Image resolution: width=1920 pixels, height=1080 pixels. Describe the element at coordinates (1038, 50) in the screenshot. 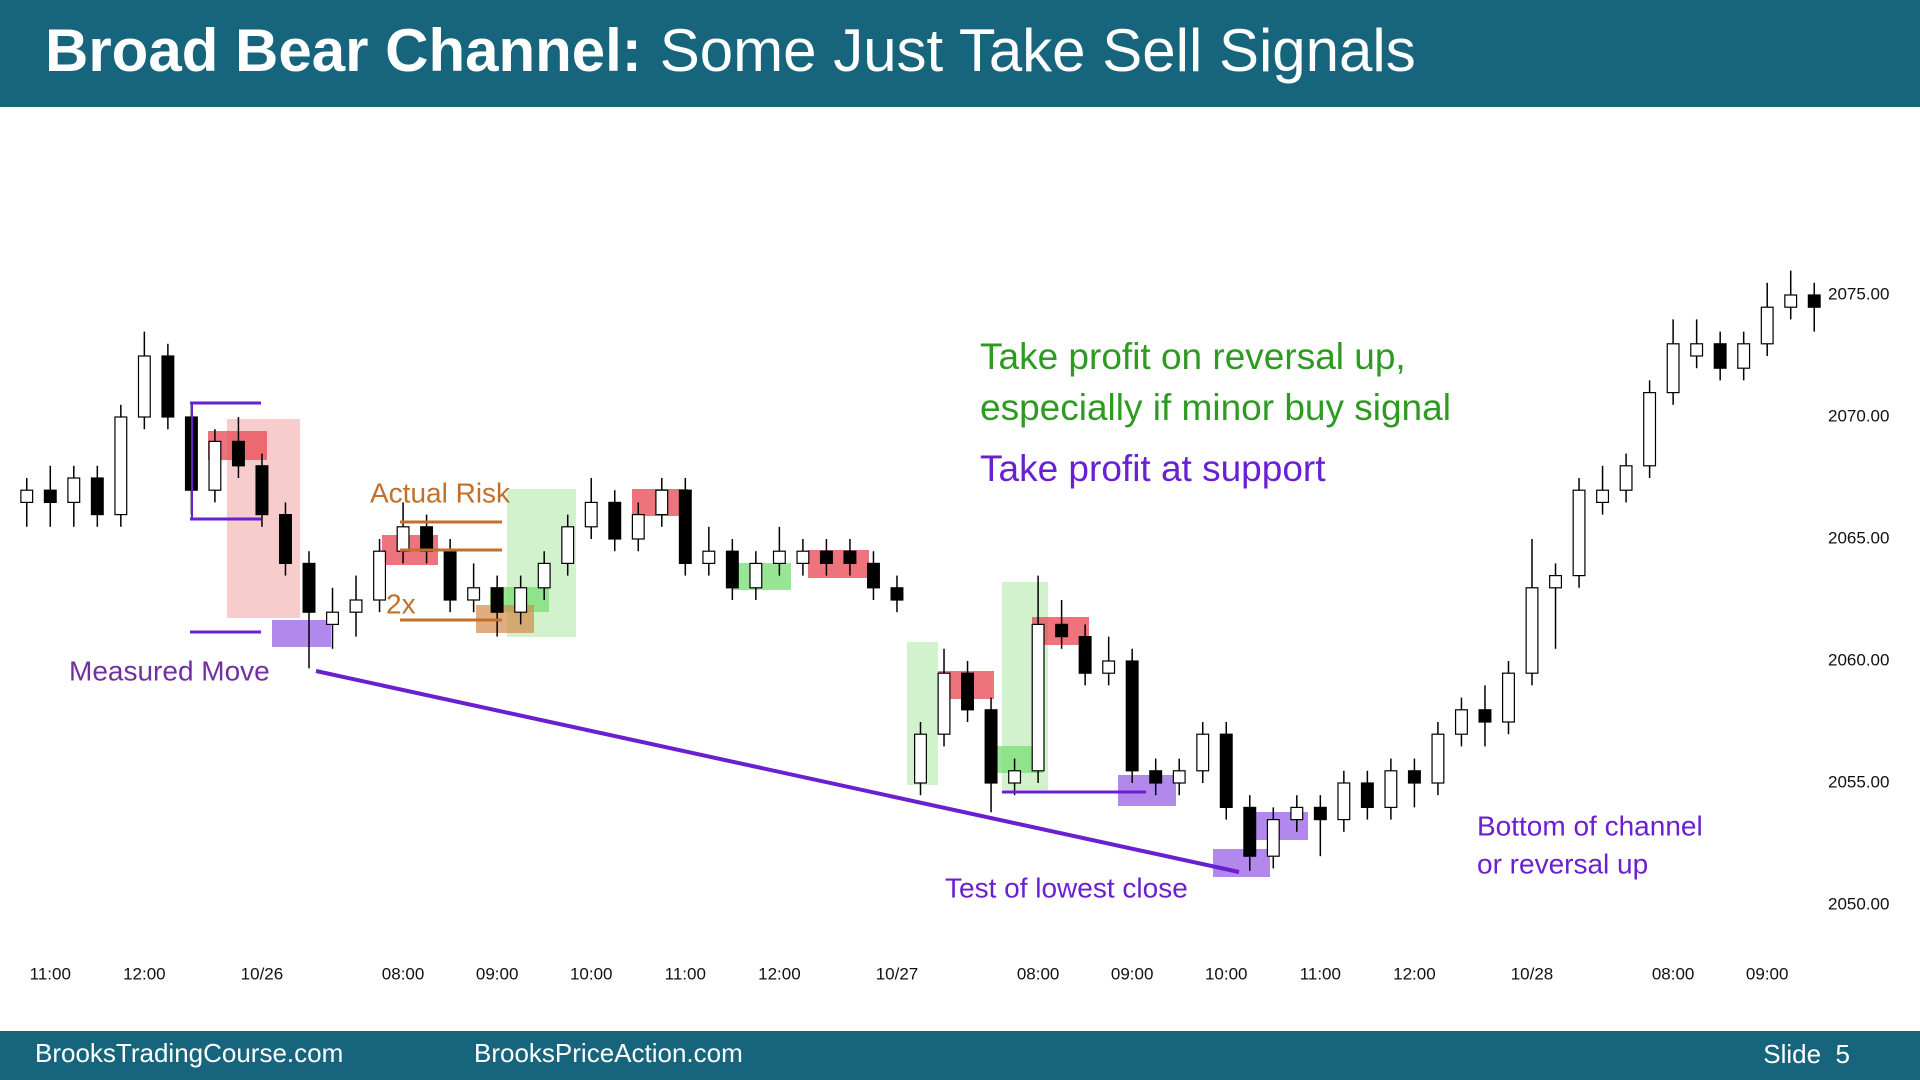

I see `title-rest: Some Just Take Sell Signals` at that location.